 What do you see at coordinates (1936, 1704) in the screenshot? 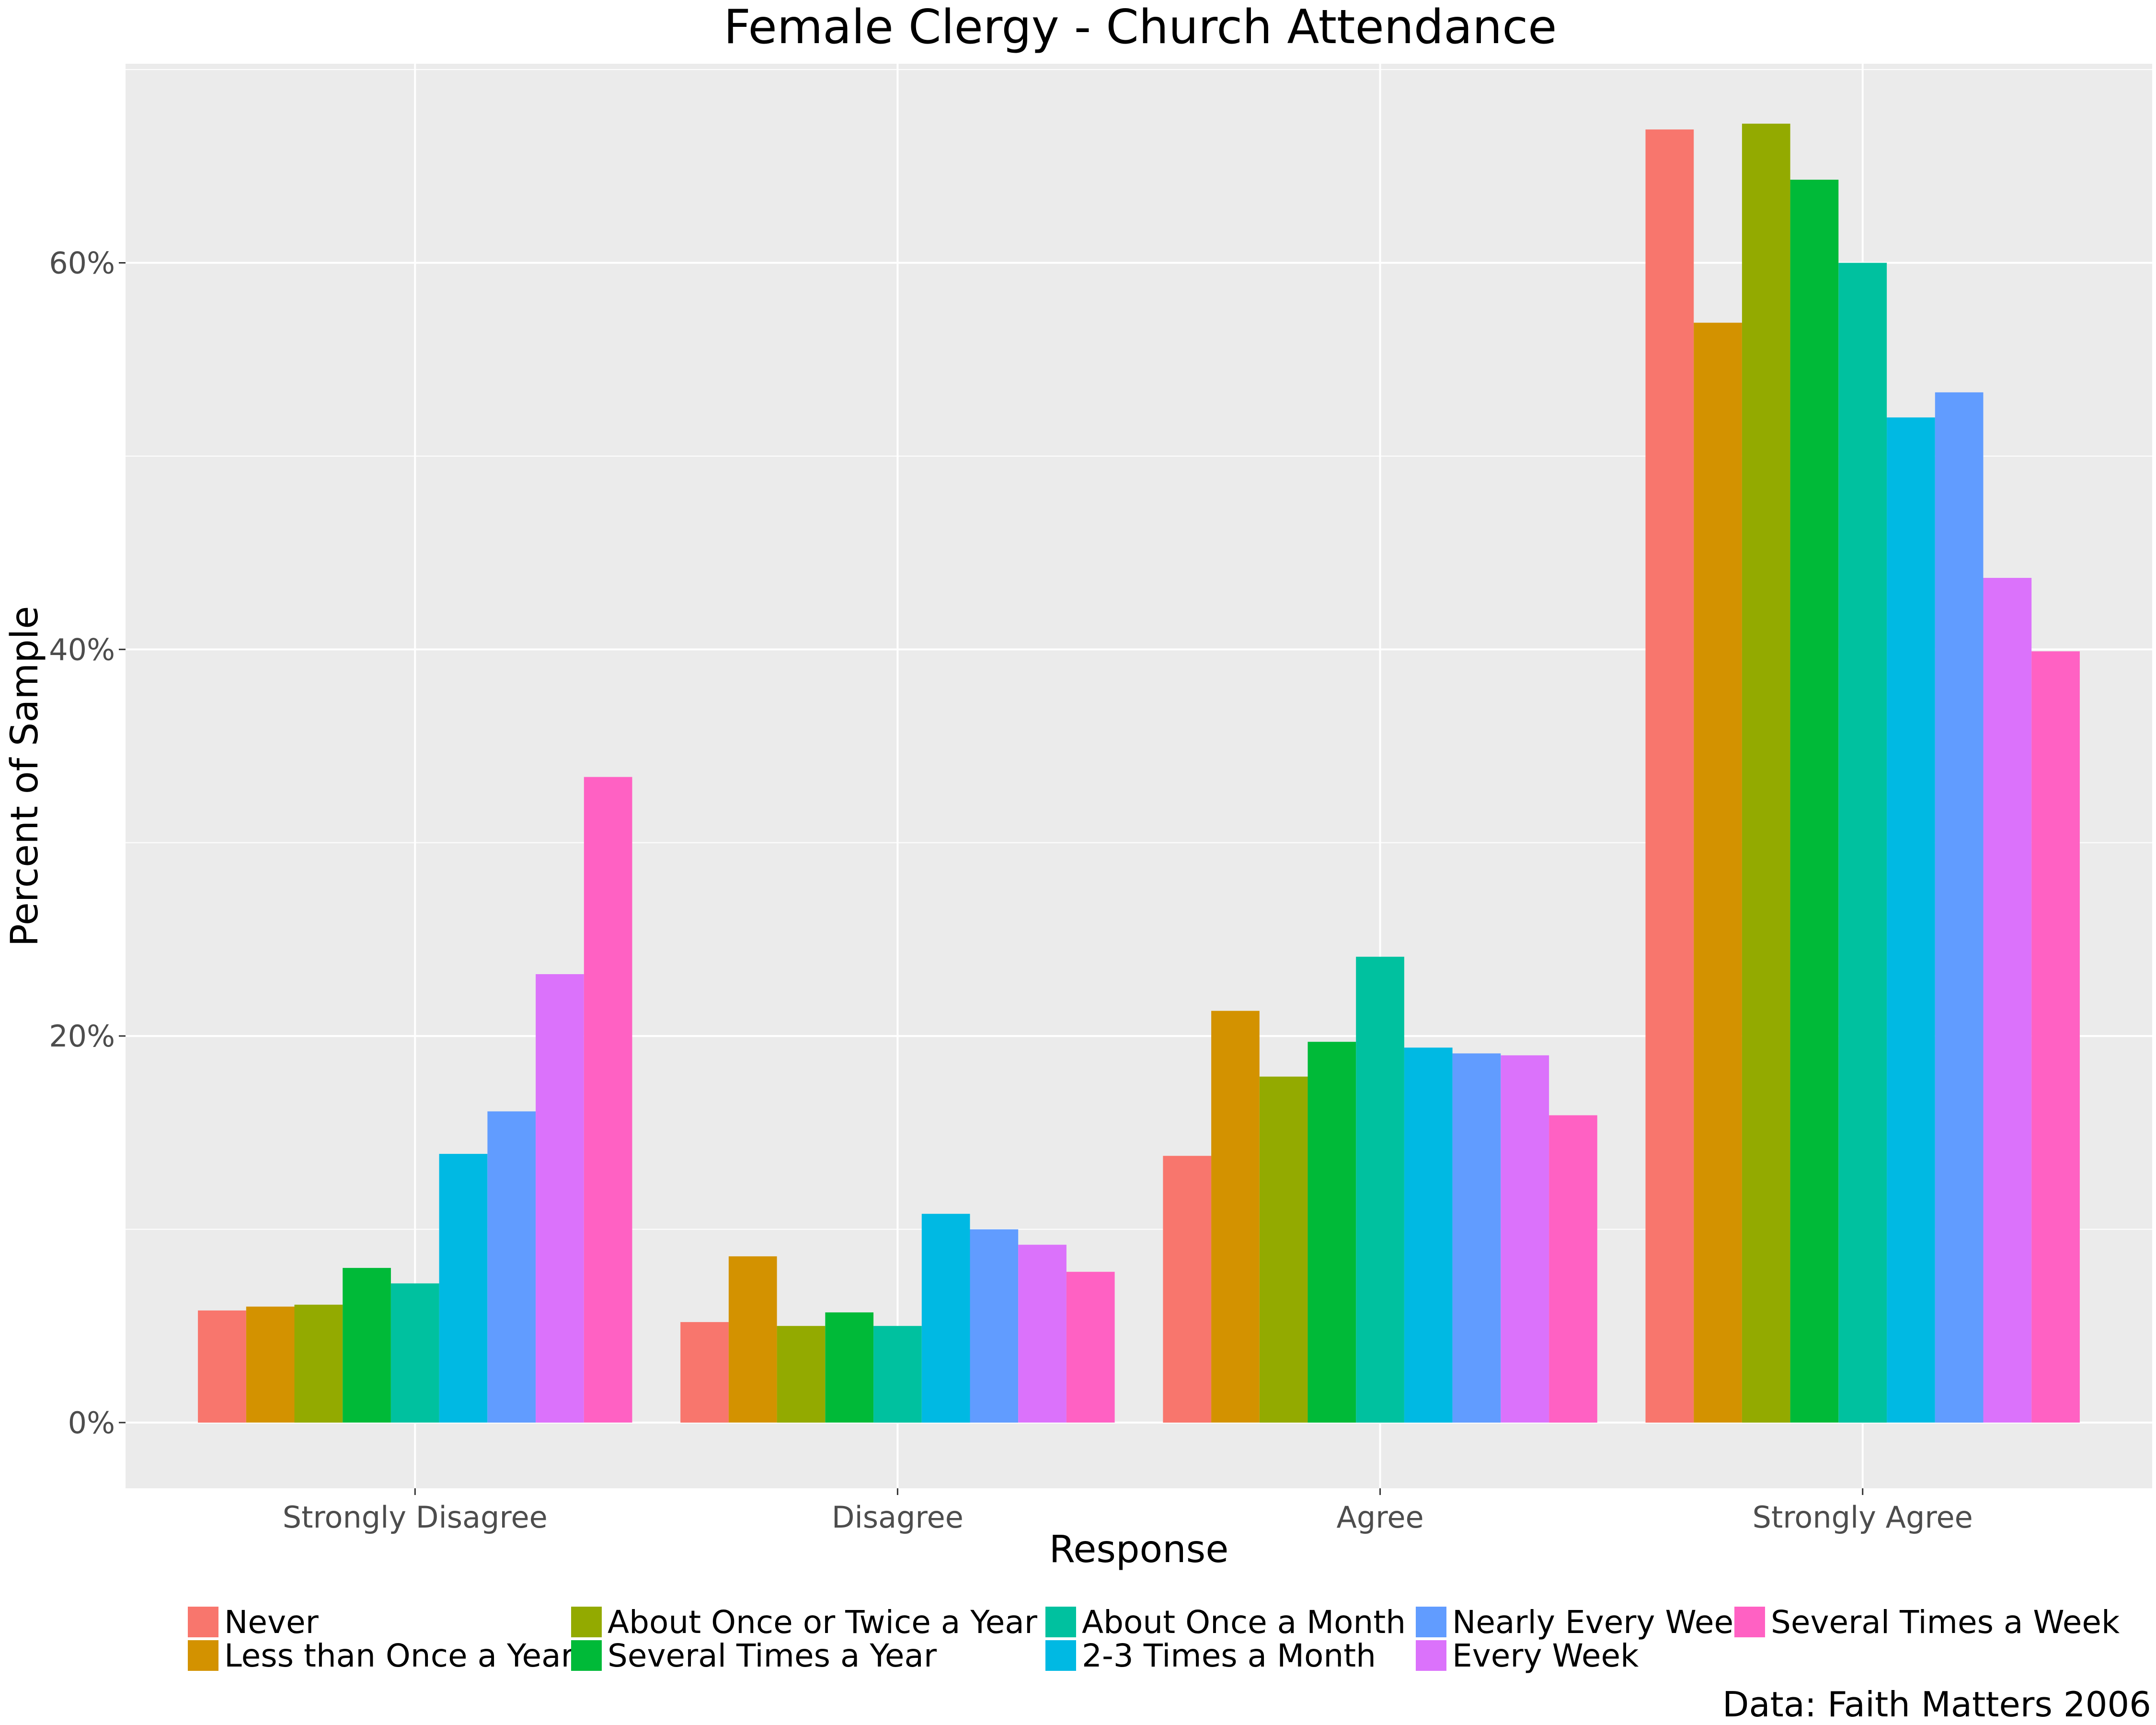
I see `data-source-caption: Data: Faith Matters 2006` at bounding box center [1936, 1704].